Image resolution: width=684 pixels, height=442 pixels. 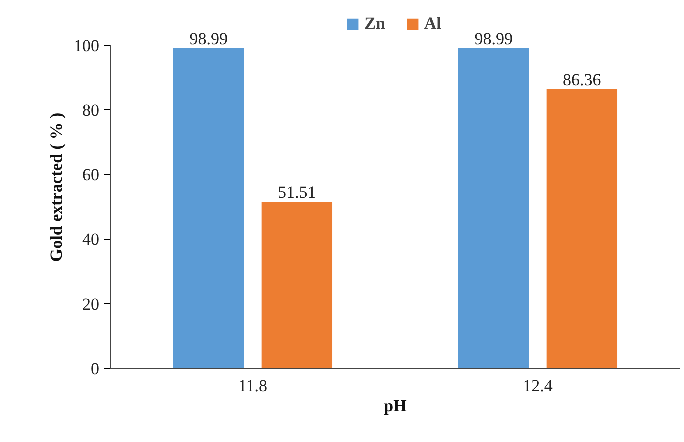 I want to click on y-tick-label: 0, so click(x=95, y=369).